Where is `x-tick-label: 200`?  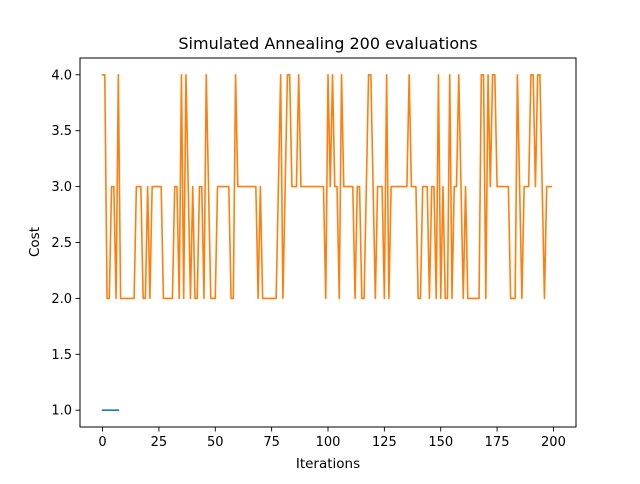
x-tick-label: 200 is located at coordinates (553, 442).